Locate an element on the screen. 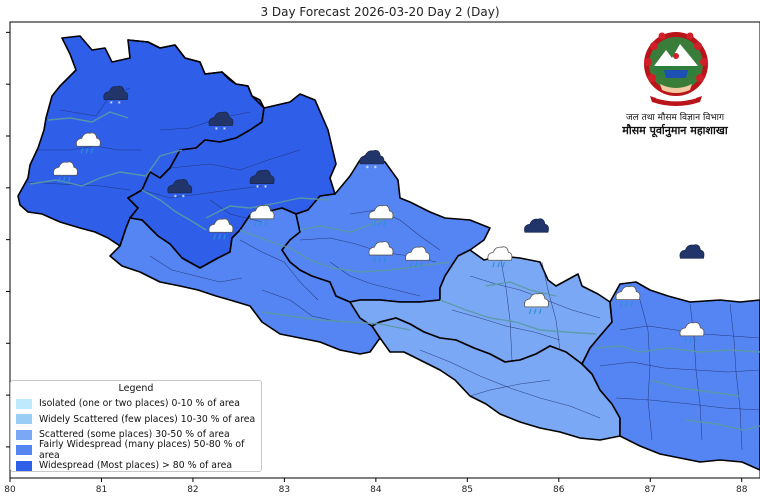 The height and width of the screenshot is (500, 760). x-tick-label: 81 is located at coordinates (101, 490).